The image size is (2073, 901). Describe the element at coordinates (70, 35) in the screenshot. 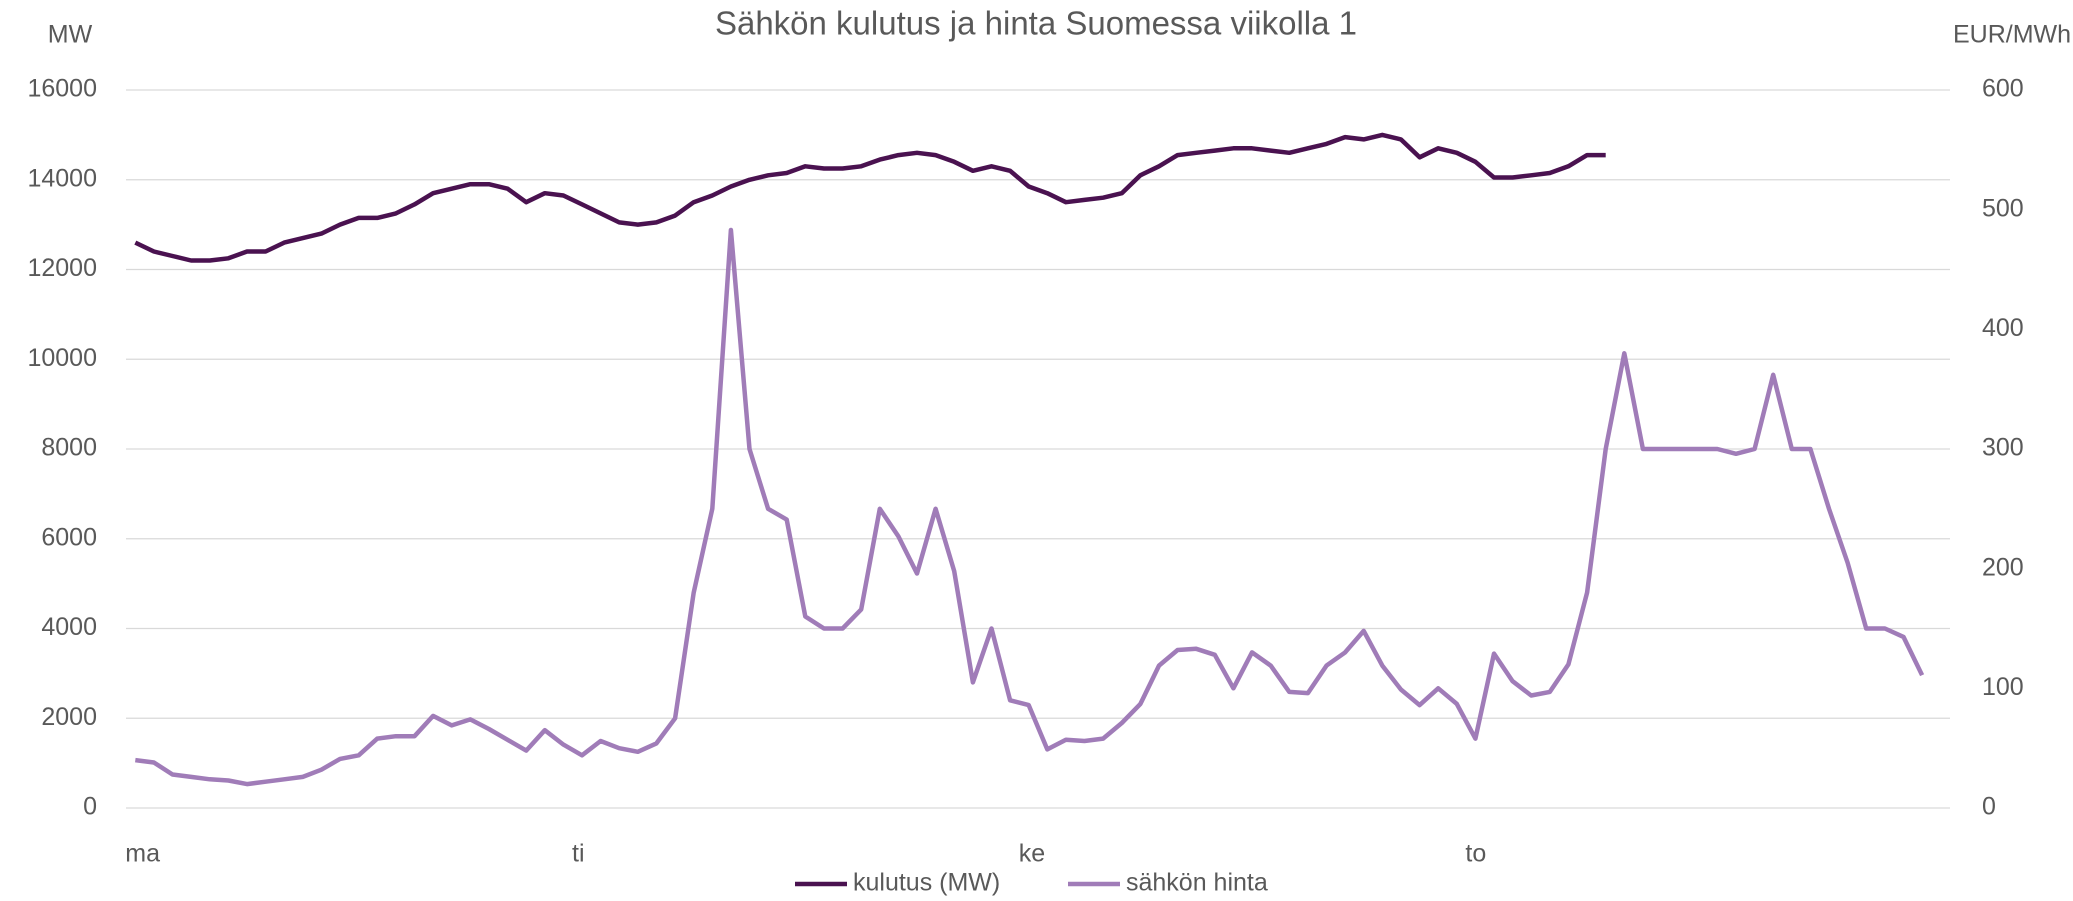

I see `y-axis-label: MW` at that location.